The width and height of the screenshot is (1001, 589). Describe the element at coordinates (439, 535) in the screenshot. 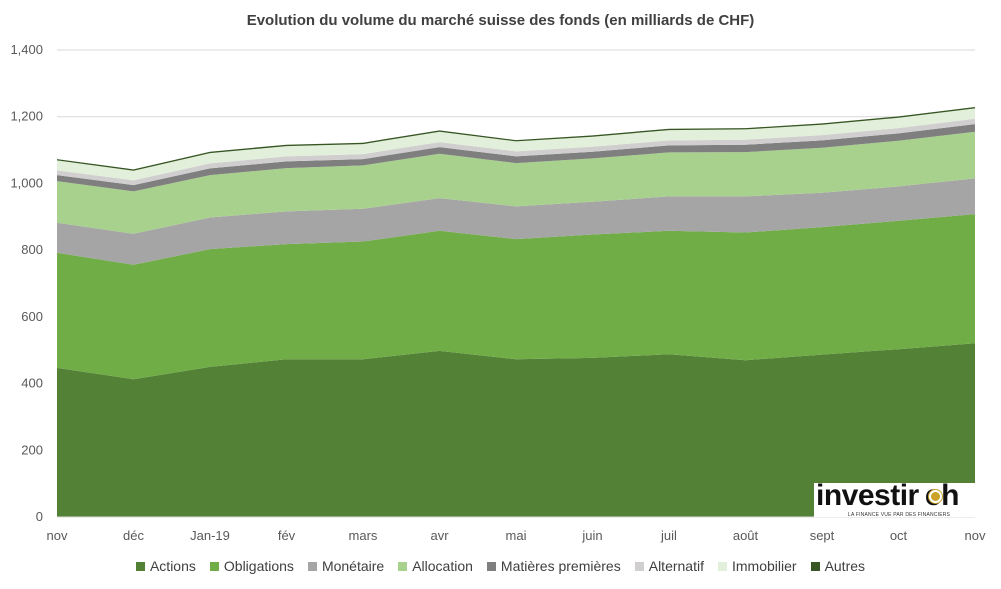

I see `x-tick-label: avr` at that location.